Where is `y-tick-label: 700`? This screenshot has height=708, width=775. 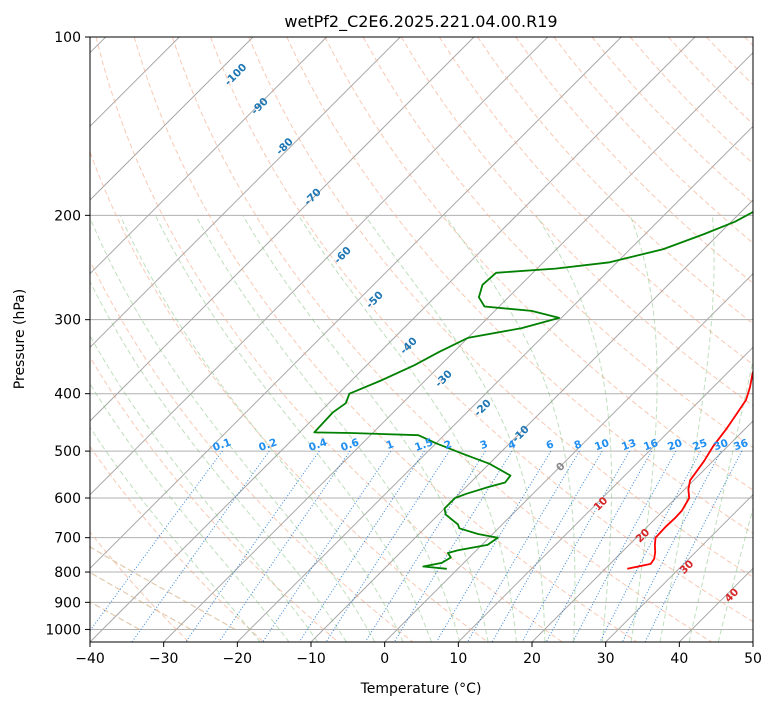 y-tick-label: 700 is located at coordinates (67, 539).